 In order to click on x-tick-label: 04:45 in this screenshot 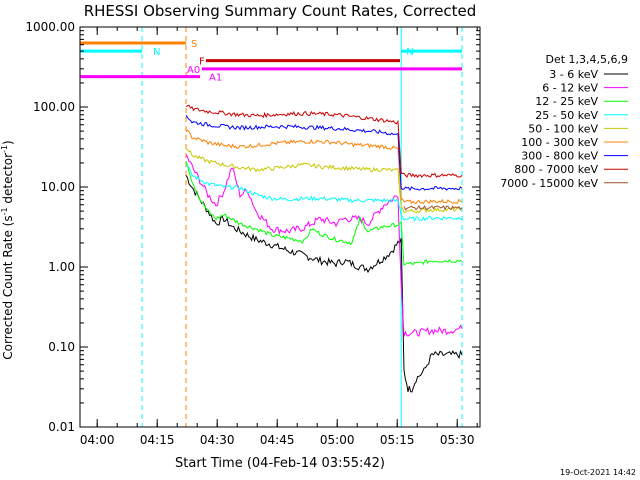, I will do `click(277, 440)`.